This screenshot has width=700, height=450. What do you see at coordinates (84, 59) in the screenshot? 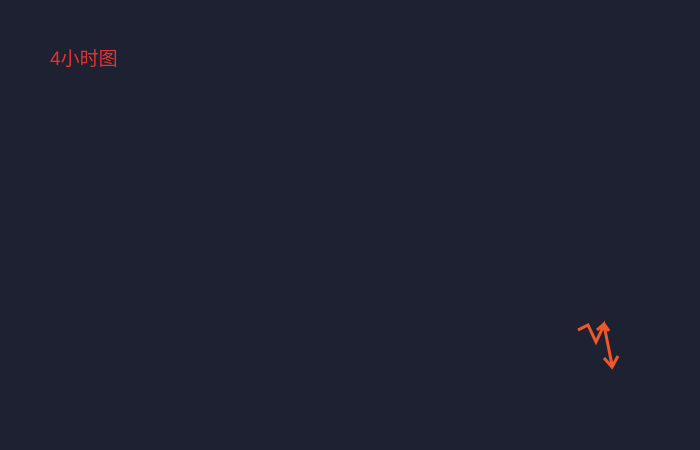
I see `chart-title: 4小时图` at bounding box center [84, 59].